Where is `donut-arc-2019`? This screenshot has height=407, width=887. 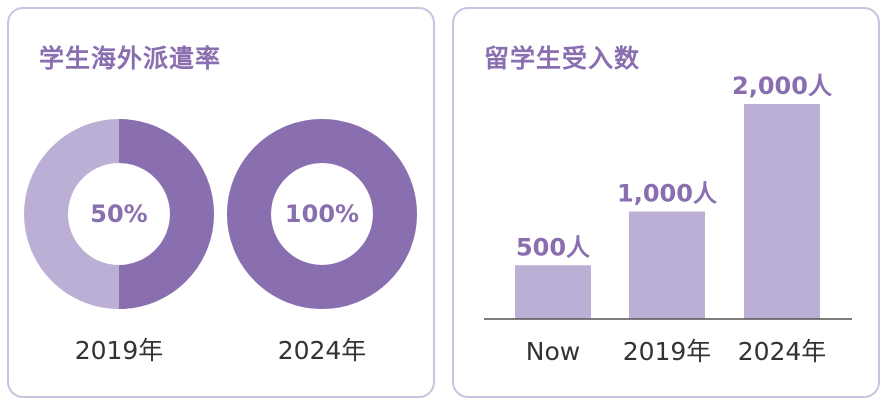
donut-arc-2019 is located at coordinates (166, 214).